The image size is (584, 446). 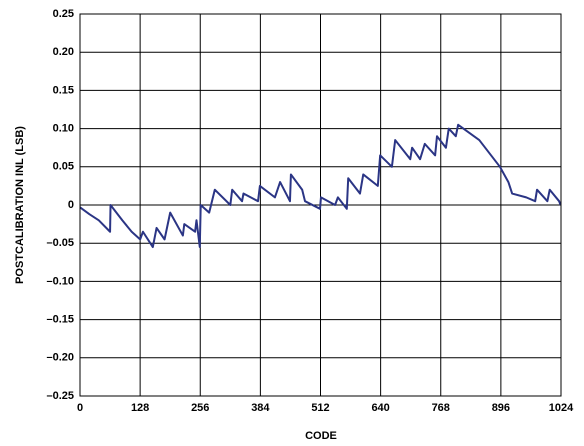 I want to click on y-tick-label: –0.10, so click(x=60, y=281).